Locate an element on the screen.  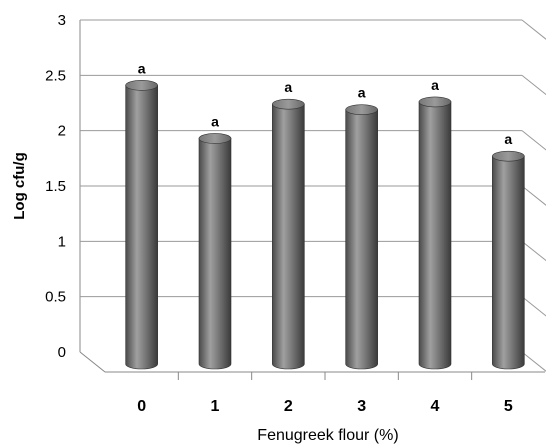
x-tick-label: 0 is located at coordinates (141, 406).